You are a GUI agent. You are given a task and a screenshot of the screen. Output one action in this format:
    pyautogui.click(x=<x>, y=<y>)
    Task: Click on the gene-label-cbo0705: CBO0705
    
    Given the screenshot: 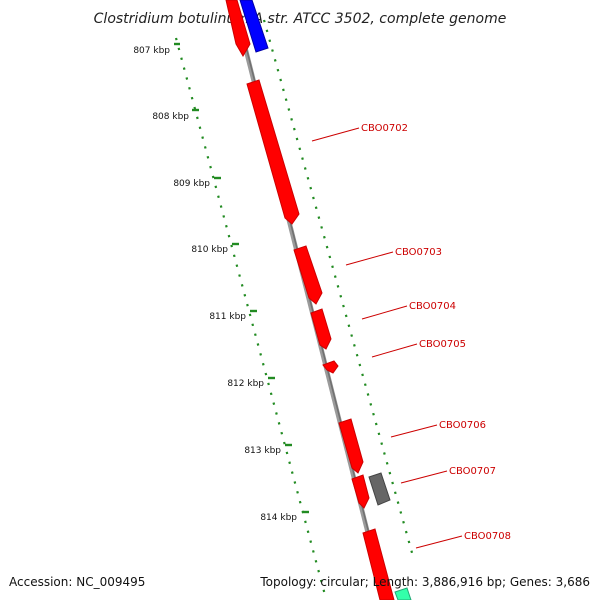 What is the action you would take?
    pyautogui.click(x=442, y=344)
    